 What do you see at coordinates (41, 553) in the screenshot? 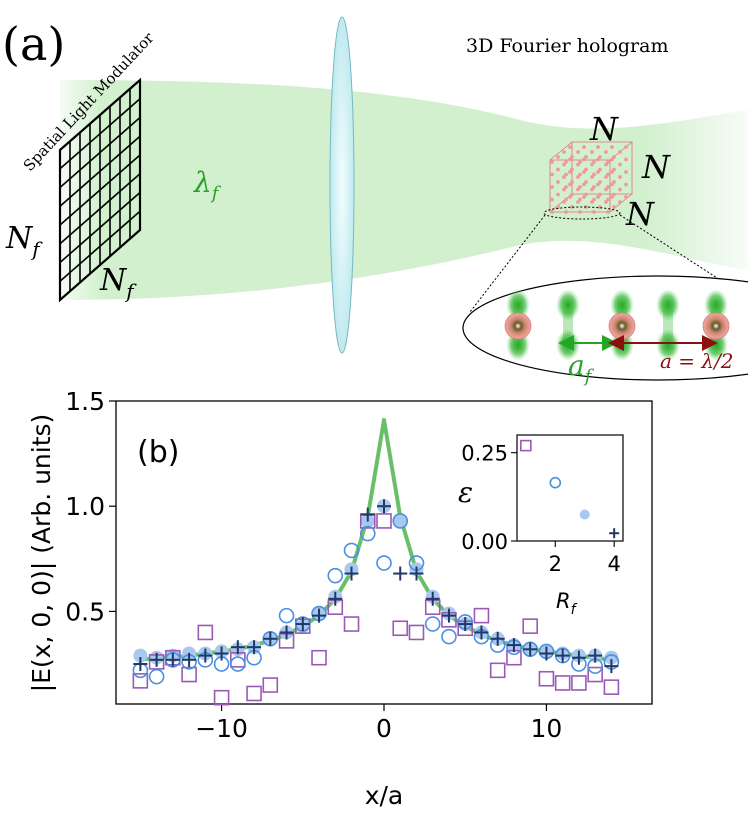
I see `main-y-axis-label: |E(x, 0, 0)| (Arb. units)` at bounding box center [41, 553].